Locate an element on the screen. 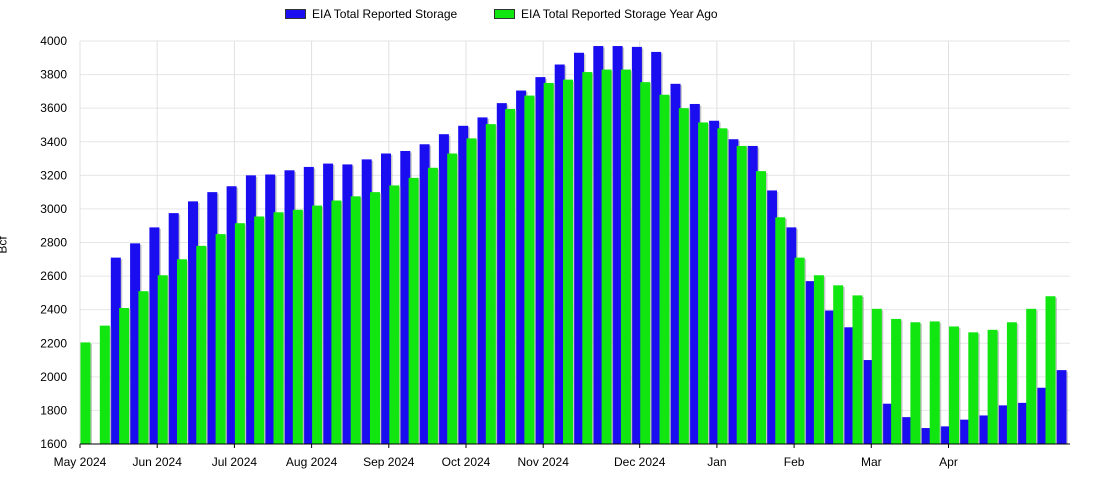 The width and height of the screenshot is (1100, 500). x-tick-label: Jan is located at coordinates (716, 462).